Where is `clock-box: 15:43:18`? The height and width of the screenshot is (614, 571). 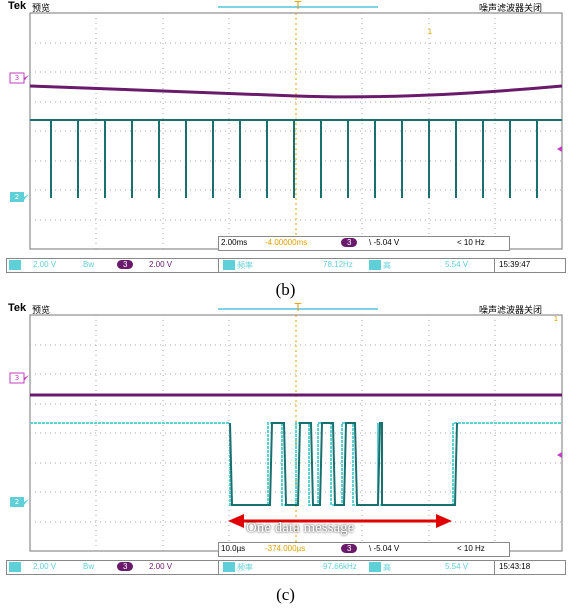
clock-box: 15:43:18 is located at coordinates (530, 567).